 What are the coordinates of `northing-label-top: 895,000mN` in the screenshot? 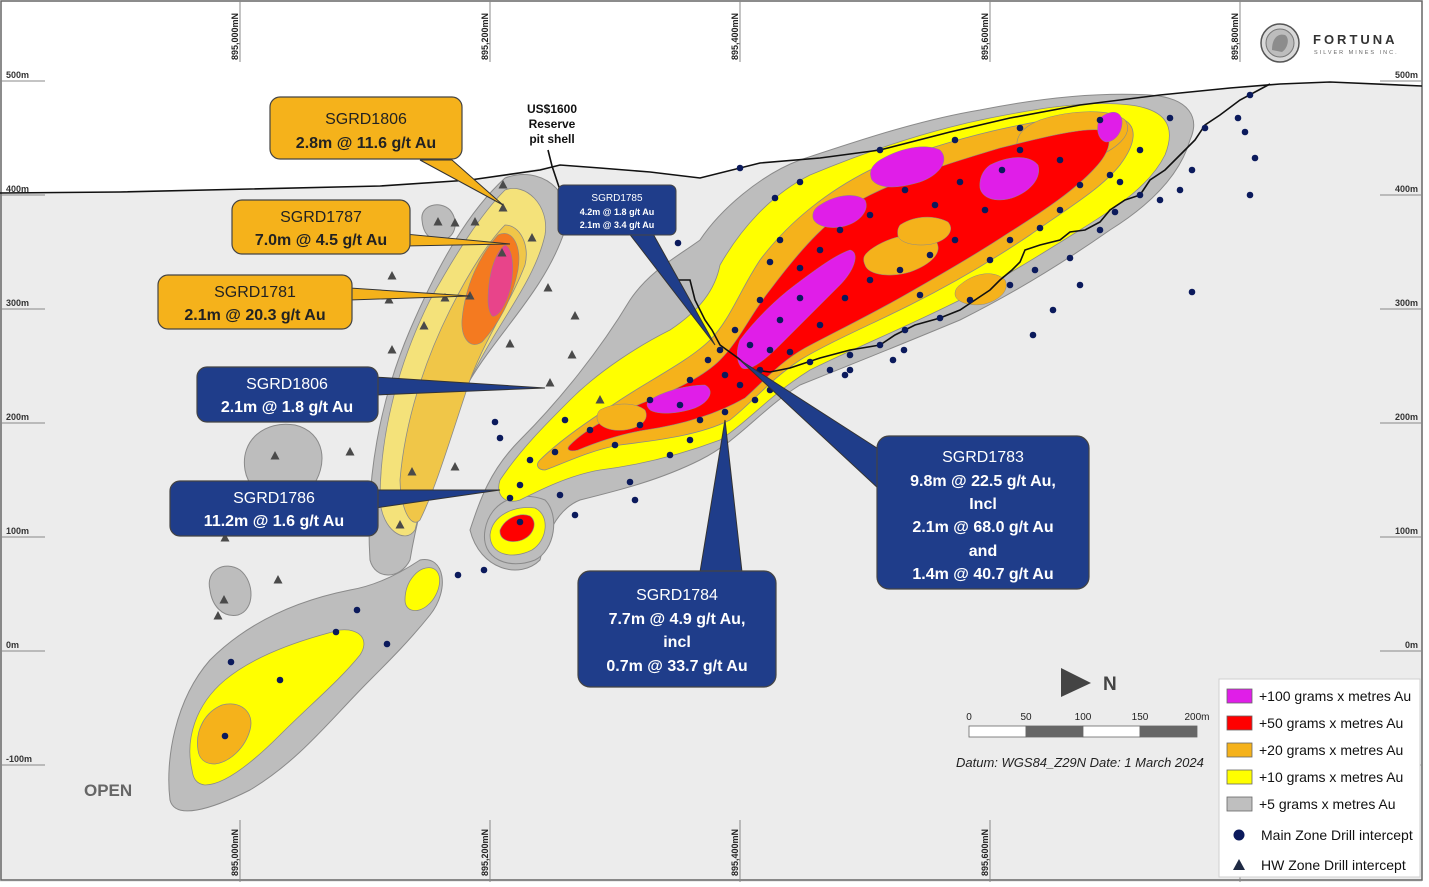 It's located at (235, 36).